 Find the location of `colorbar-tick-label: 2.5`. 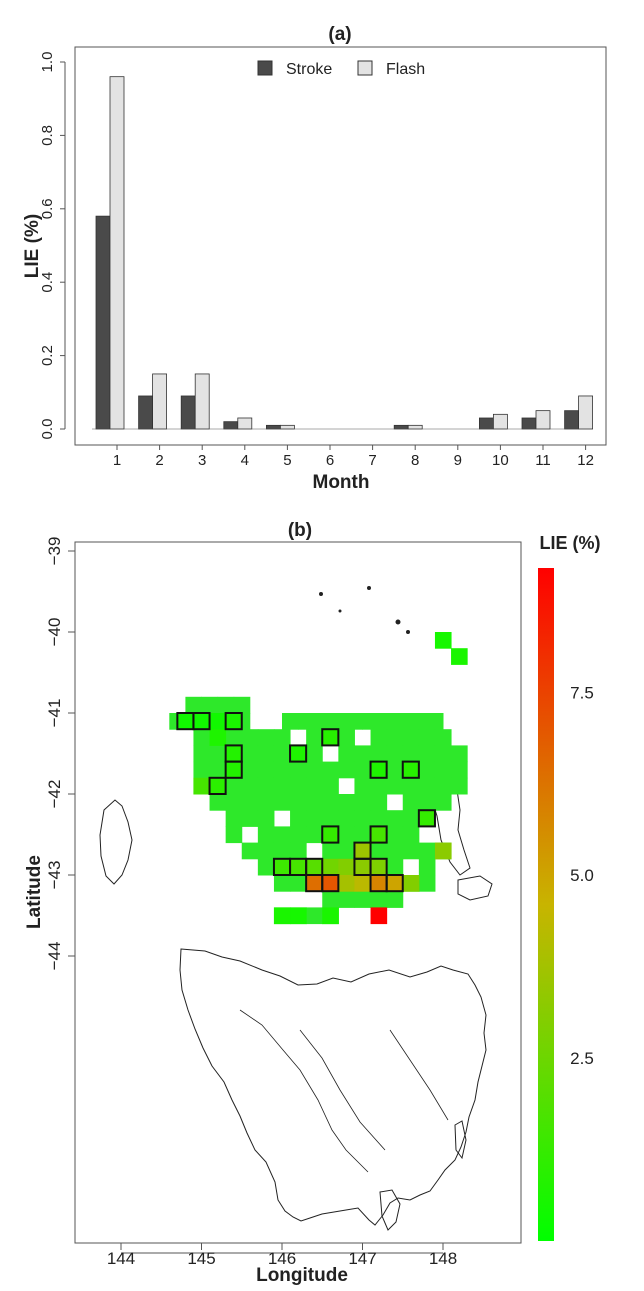

colorbar-tick-label: 2.5 is located at coordinates (582, 1058).